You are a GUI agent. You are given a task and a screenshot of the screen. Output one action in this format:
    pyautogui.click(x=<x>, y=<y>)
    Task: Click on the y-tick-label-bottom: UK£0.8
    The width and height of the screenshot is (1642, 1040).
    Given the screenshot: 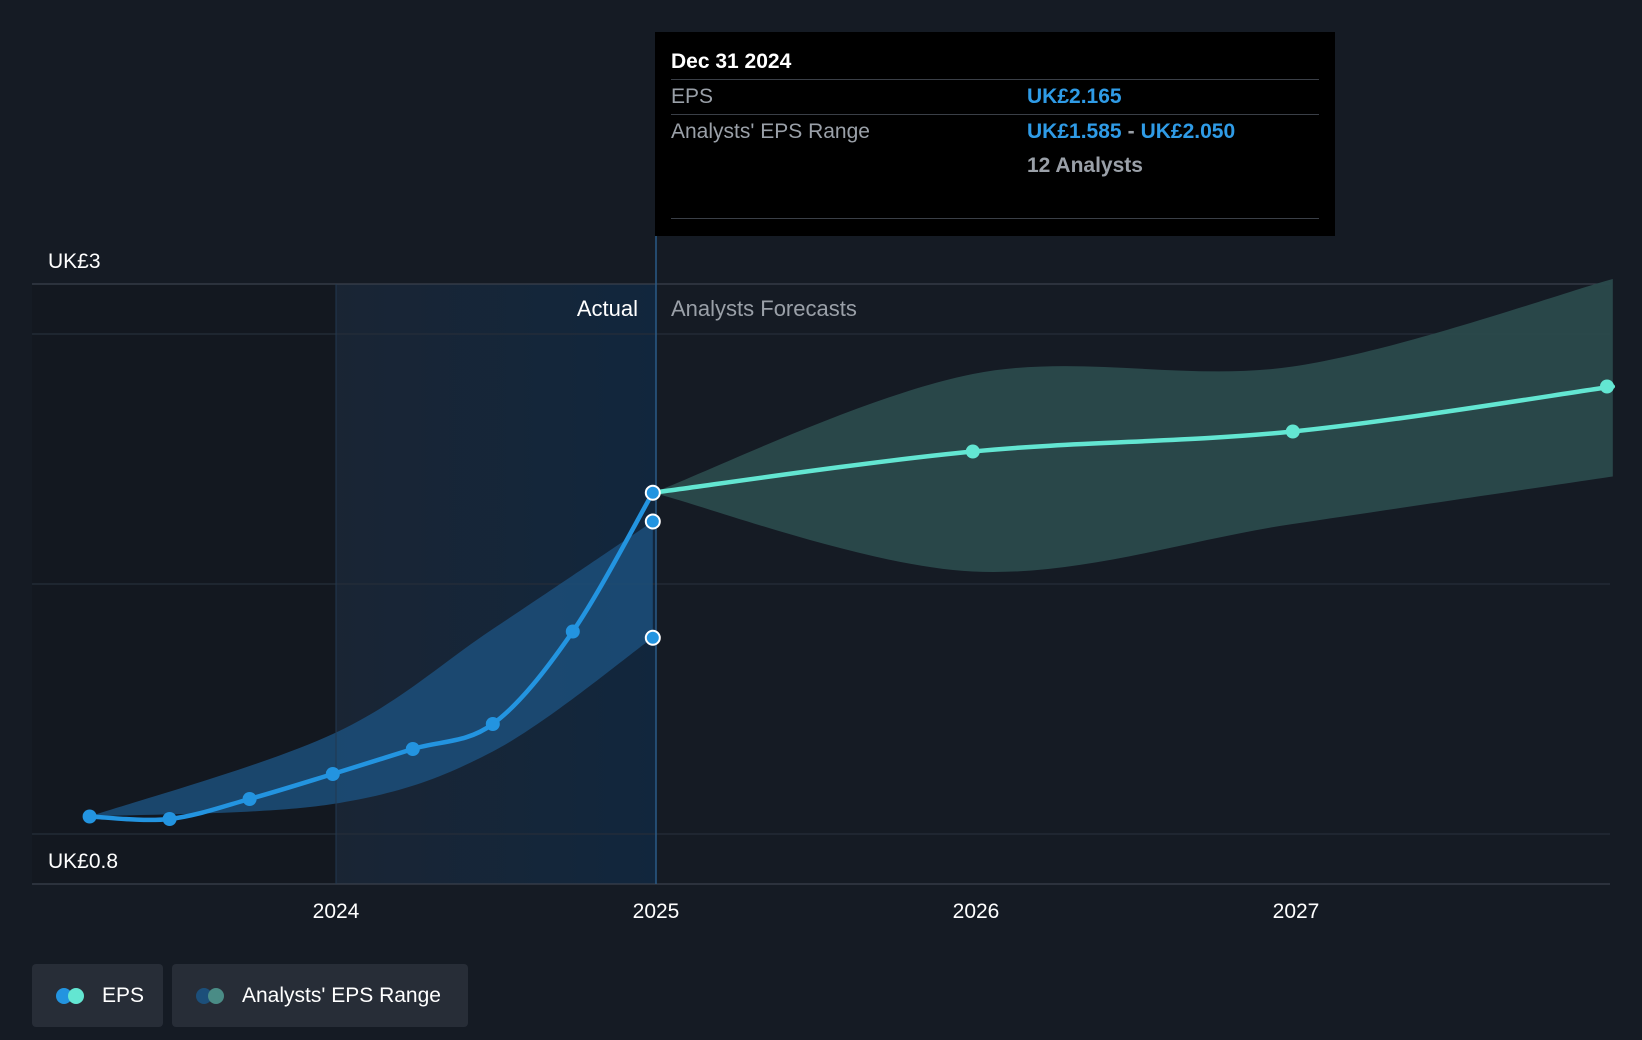 What is the action you would take?
    pyautogui.click(x=83, y=861)
    